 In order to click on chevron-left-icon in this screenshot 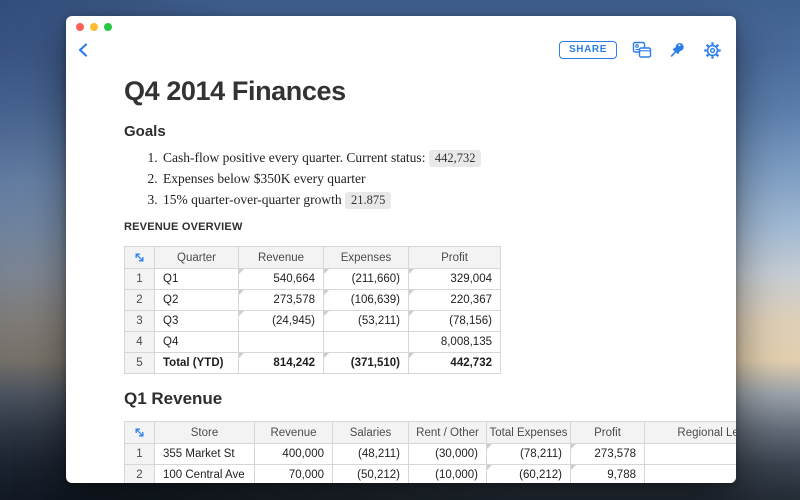, I will do `click(83, 50)`.